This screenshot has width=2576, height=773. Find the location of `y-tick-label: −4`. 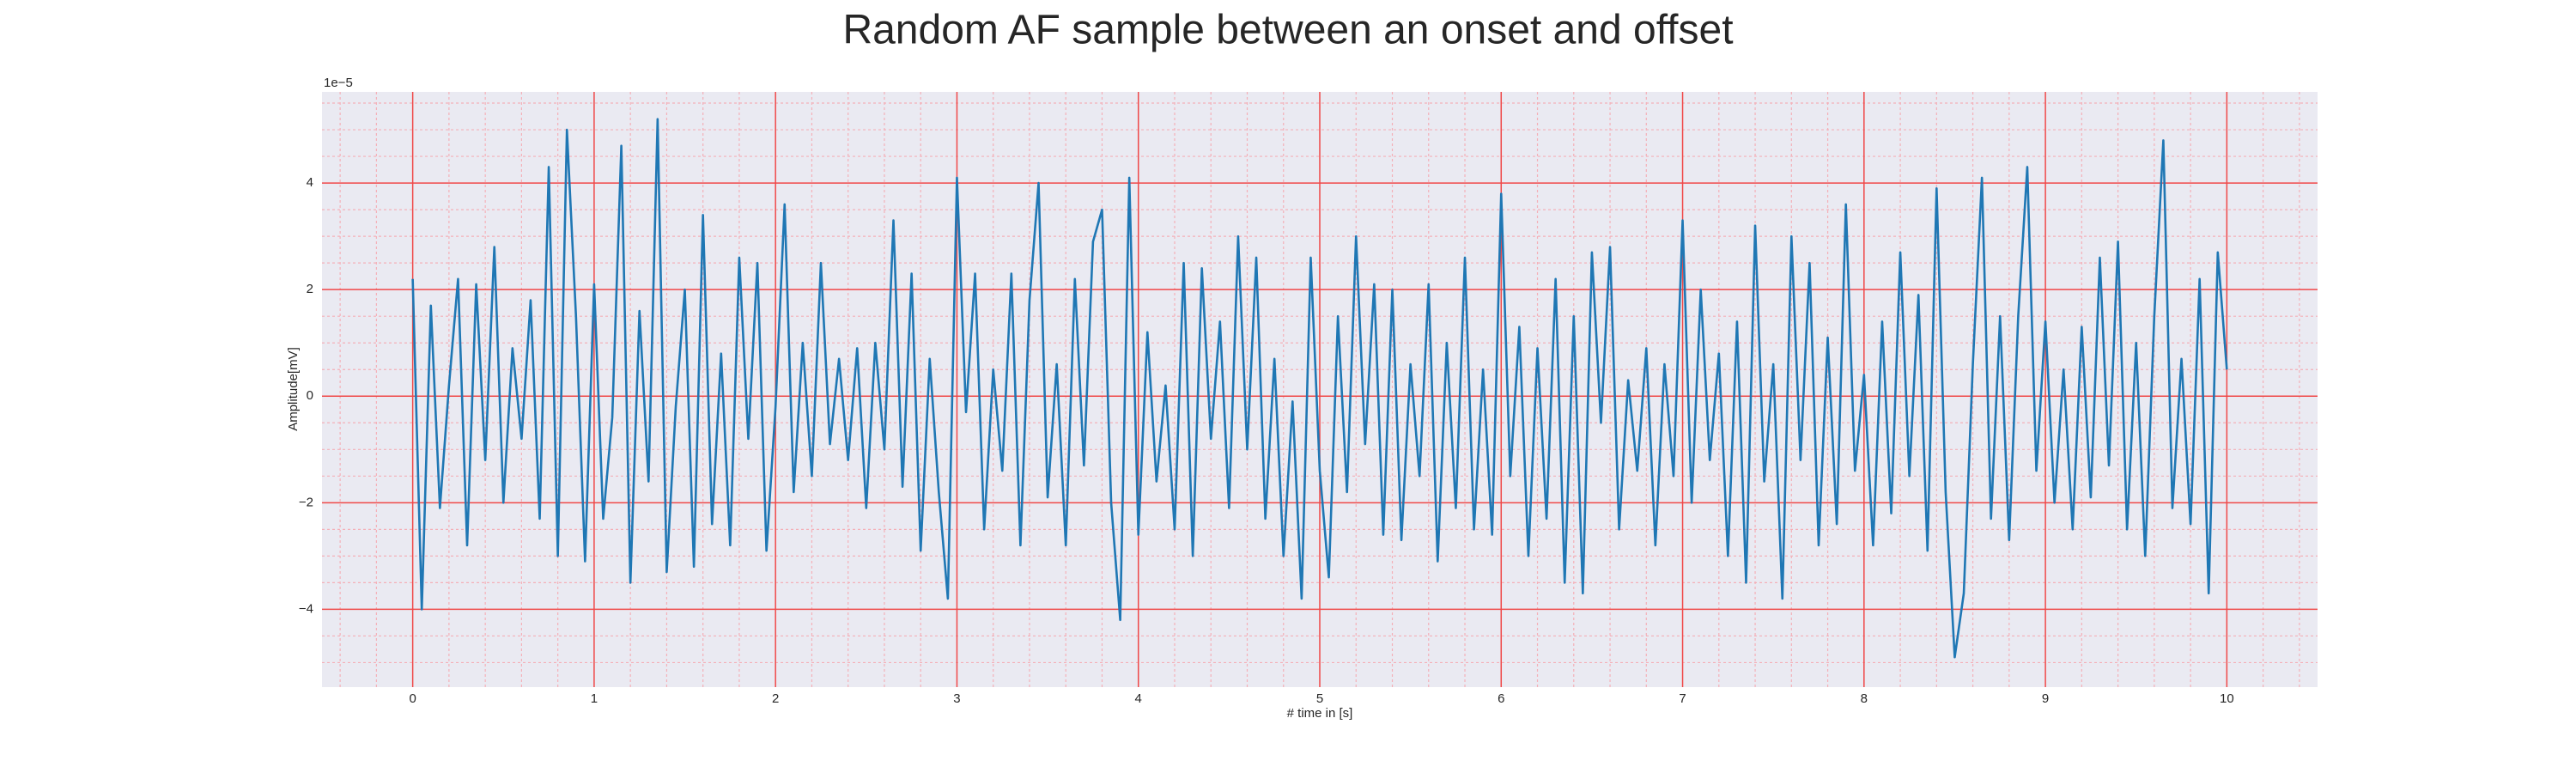

y-tick-label: −4 is located at coordinates (306, 608).